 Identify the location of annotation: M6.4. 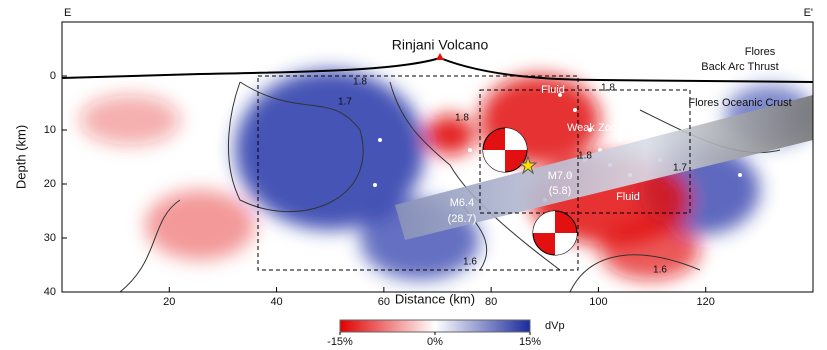
(462, 203).